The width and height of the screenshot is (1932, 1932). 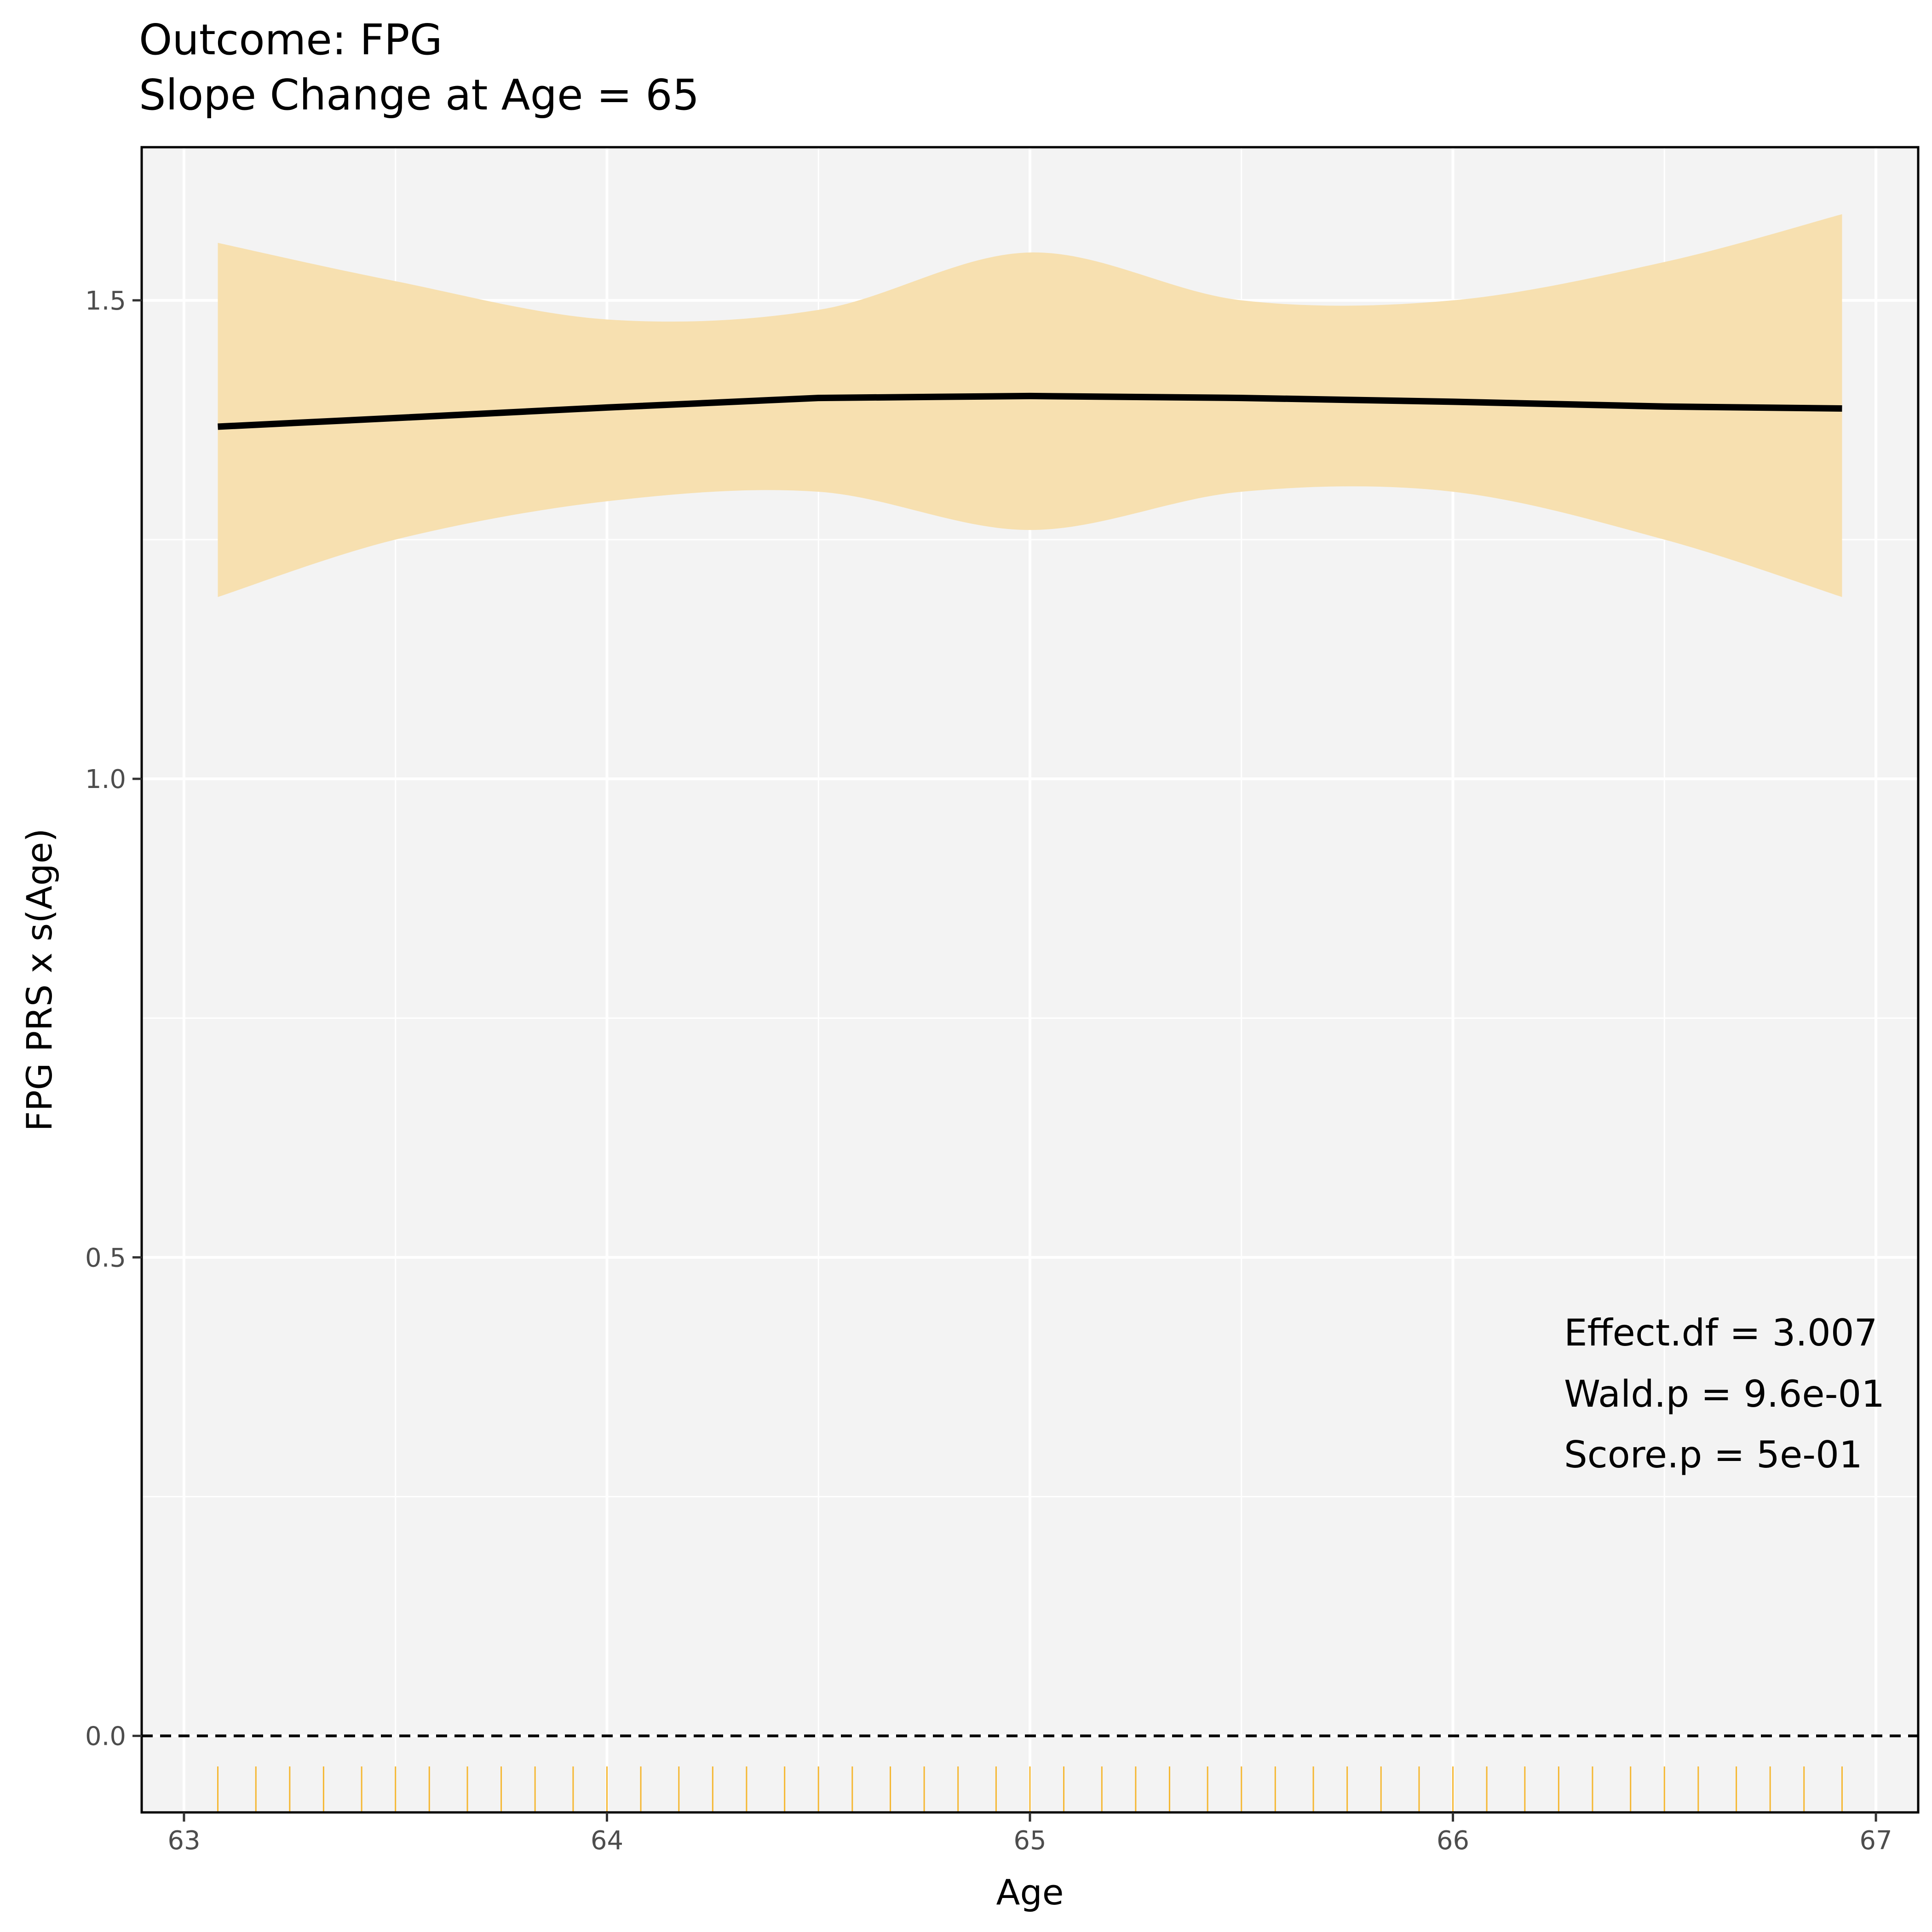 I want to click on x-tick-label: 63, so click(x=183, y=1841).